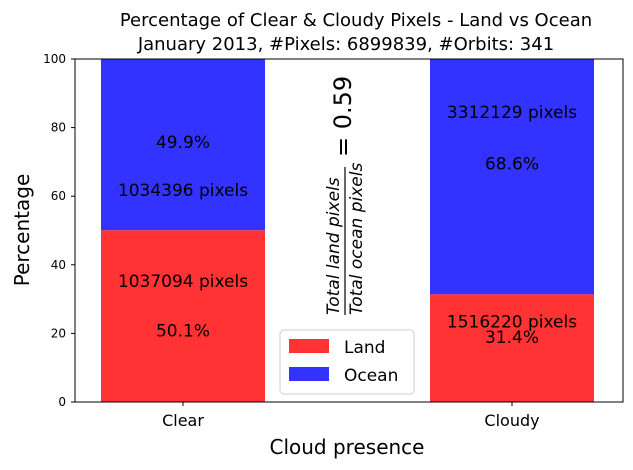 The image size is (633, 470). What do you see at coordinates (58, 265) in the screenshot?
I see `y-tick-label: 40` at bounding box center [58, 265].